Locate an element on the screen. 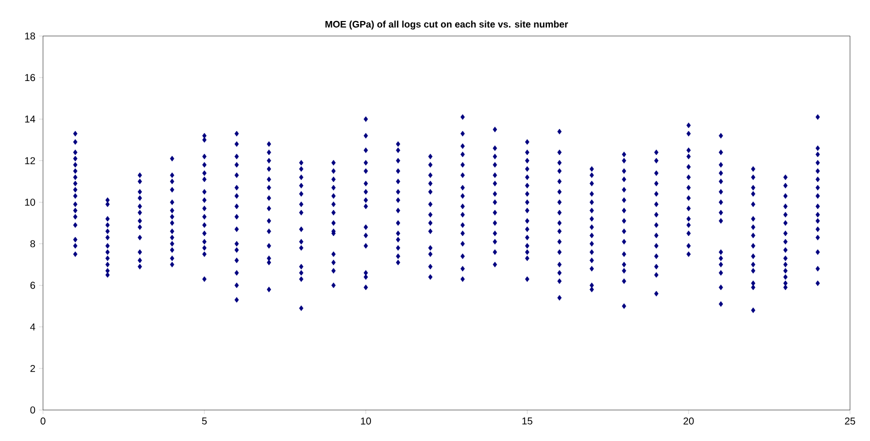 The image size is (870, 441). x-tick-label: 5 is located at coordinates (204, 421).